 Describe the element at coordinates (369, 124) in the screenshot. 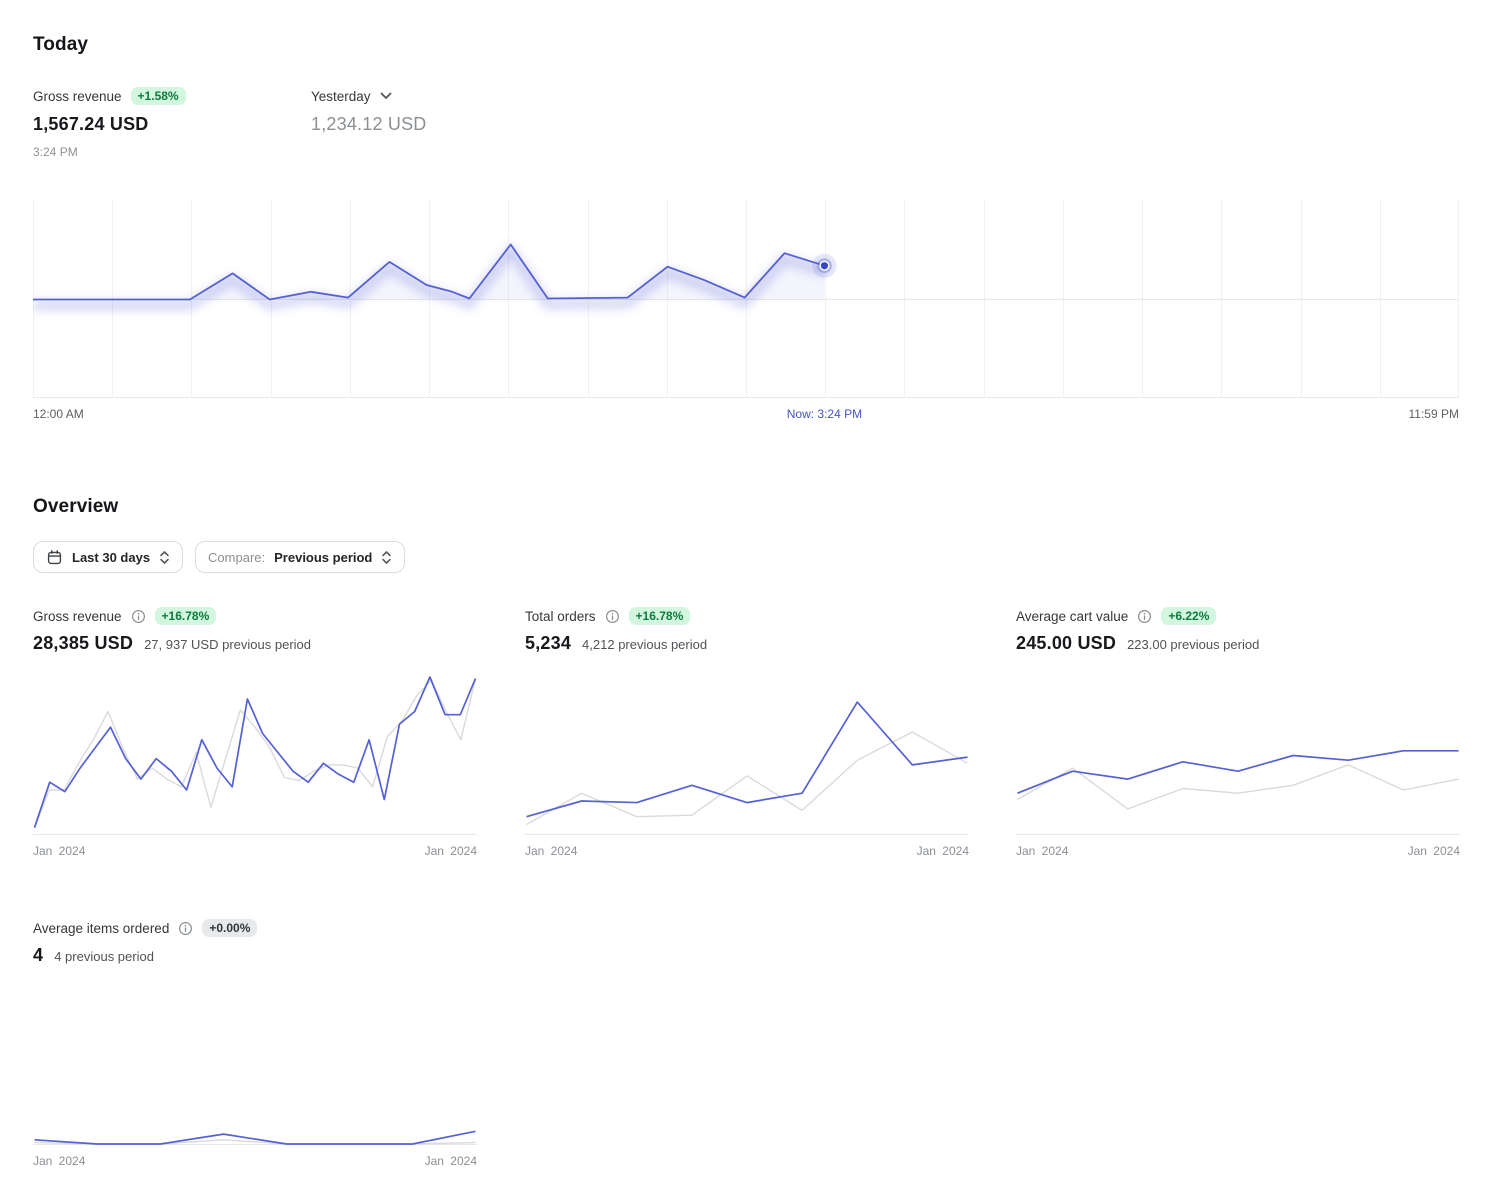

I see `comparison-value: 1,234.12 USD` at that location.